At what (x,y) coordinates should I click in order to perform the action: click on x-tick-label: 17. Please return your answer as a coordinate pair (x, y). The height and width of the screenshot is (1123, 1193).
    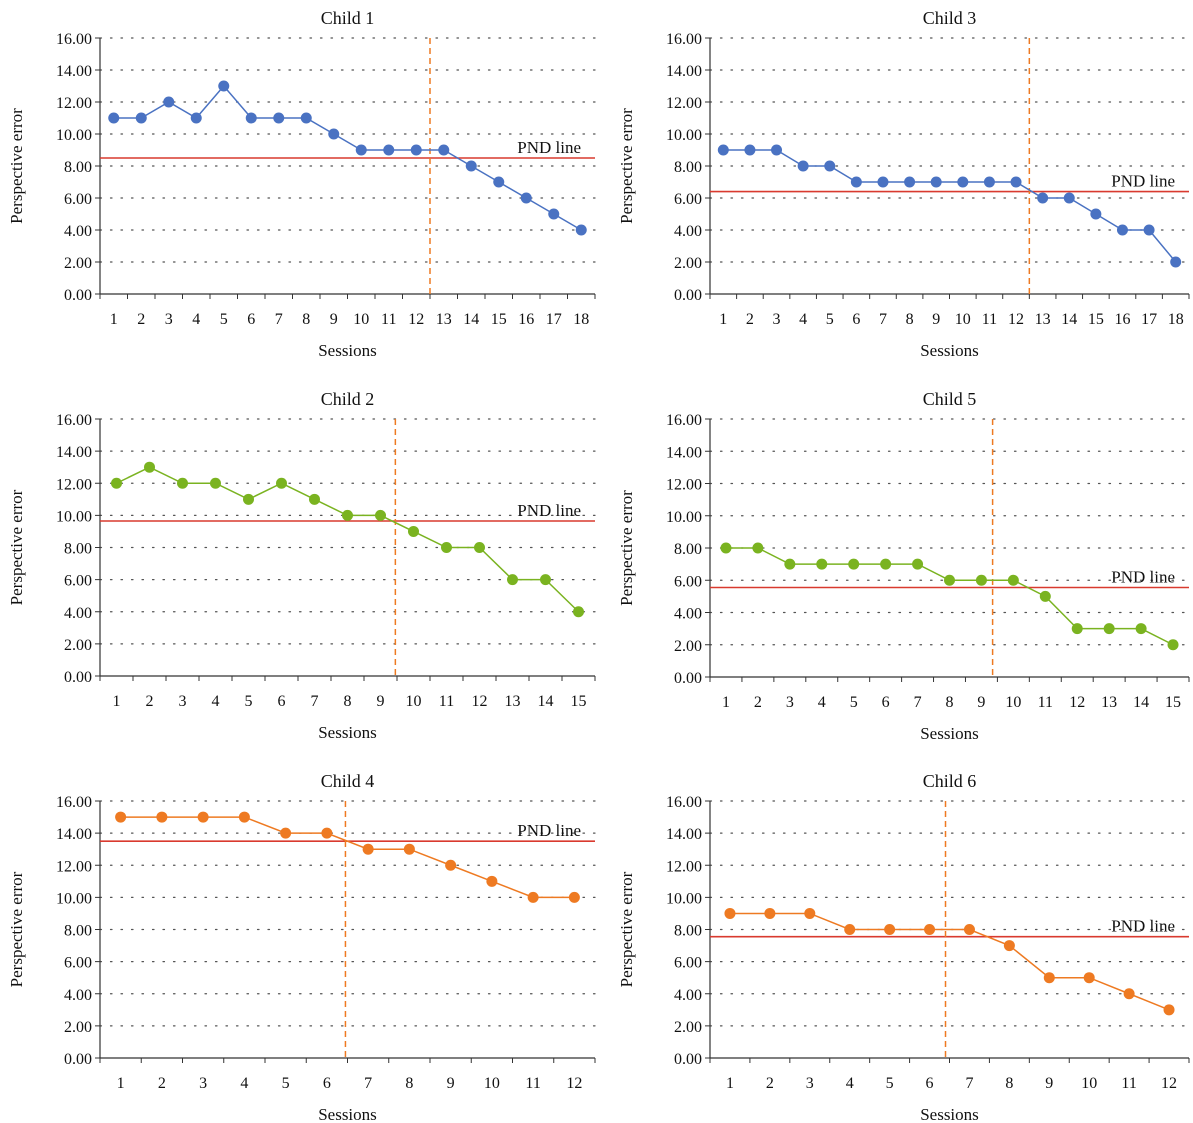
    Looking at the image, I should click on (1149, 319).